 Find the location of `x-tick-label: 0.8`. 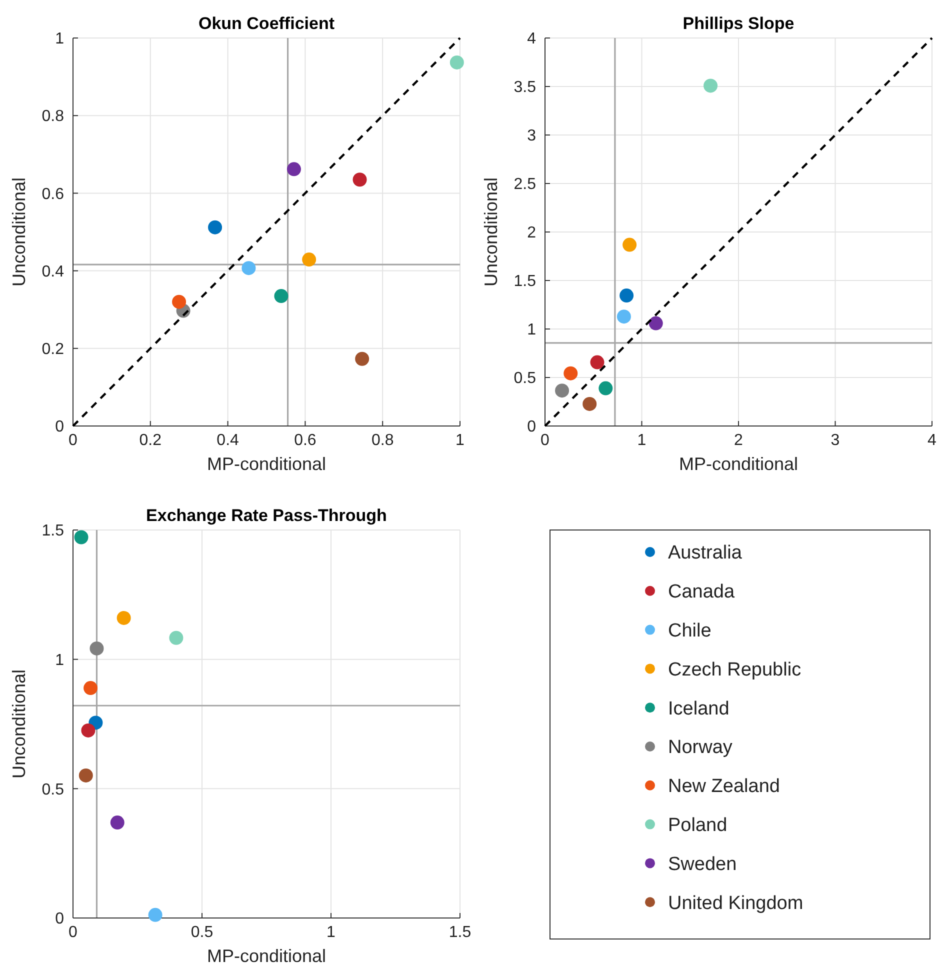

x-tick-label: 0.8 is located at coordinates (382, 440).